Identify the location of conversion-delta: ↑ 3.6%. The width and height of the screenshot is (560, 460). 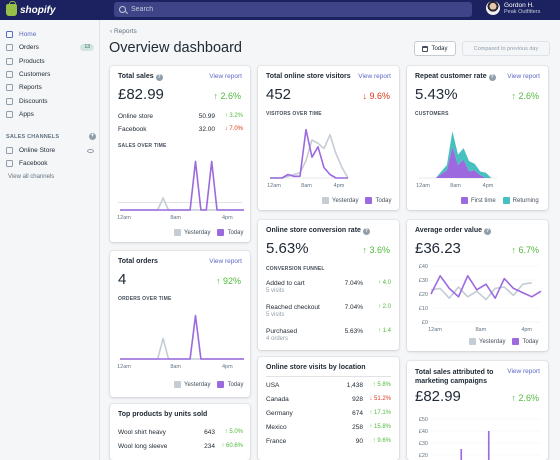
(376, 250).